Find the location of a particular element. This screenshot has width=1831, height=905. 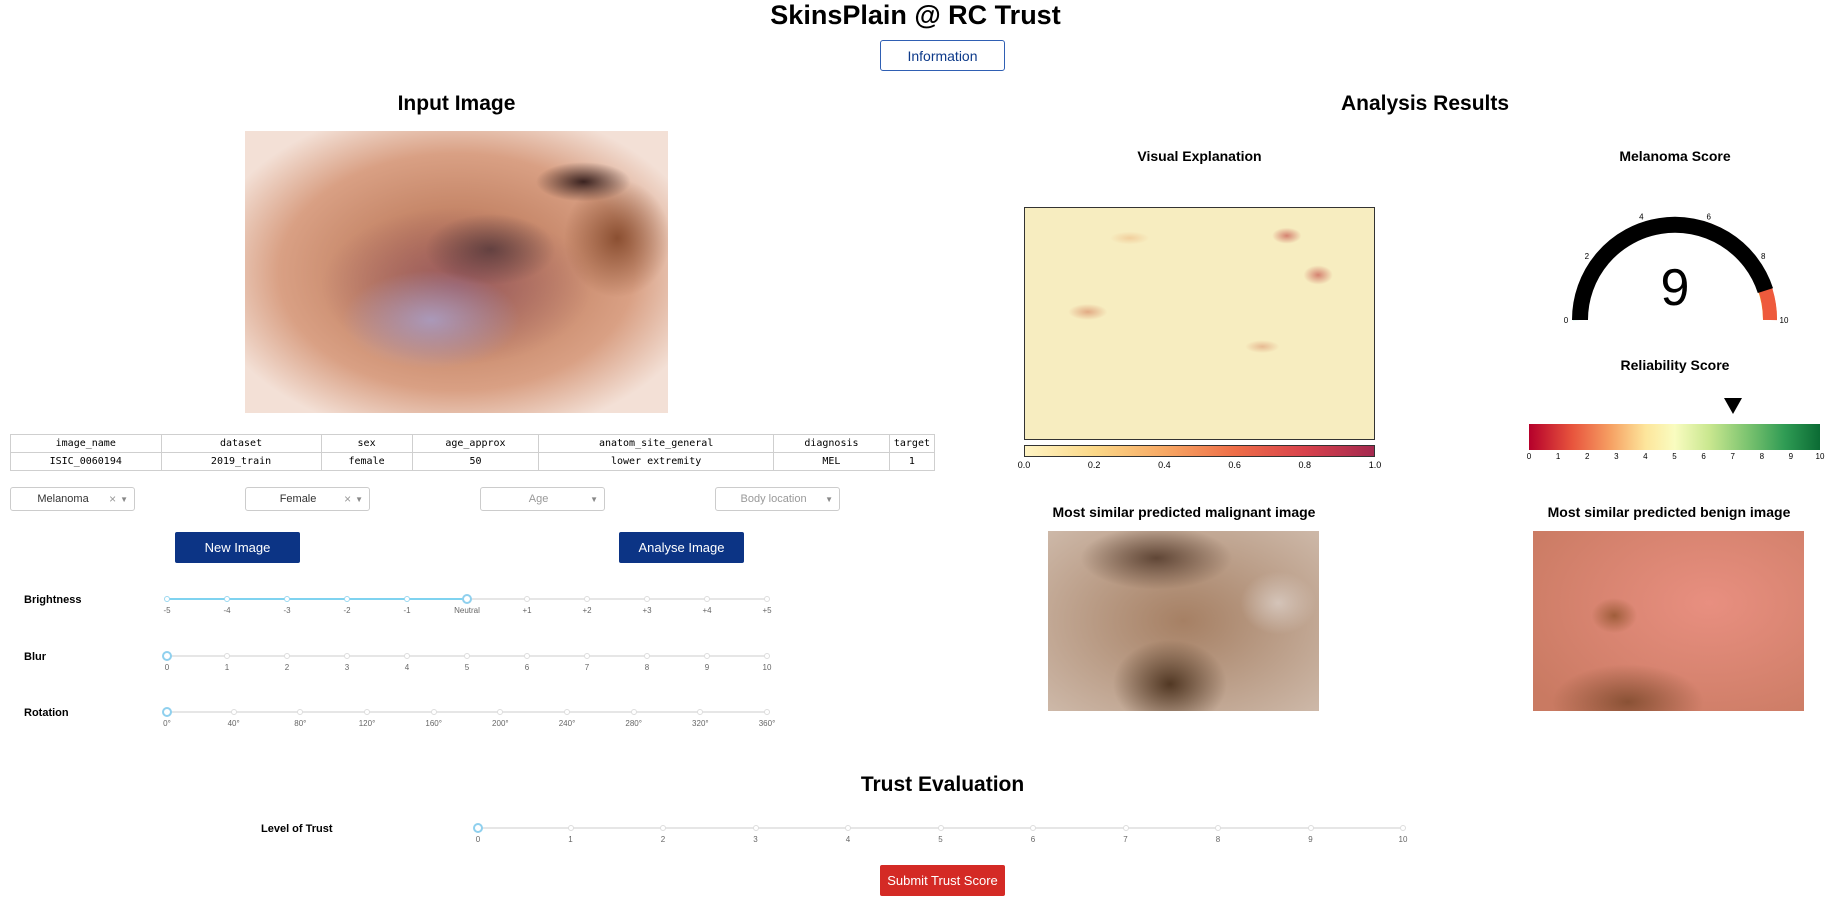

brightness-label: Brightness is located at coordinates (53, 600).